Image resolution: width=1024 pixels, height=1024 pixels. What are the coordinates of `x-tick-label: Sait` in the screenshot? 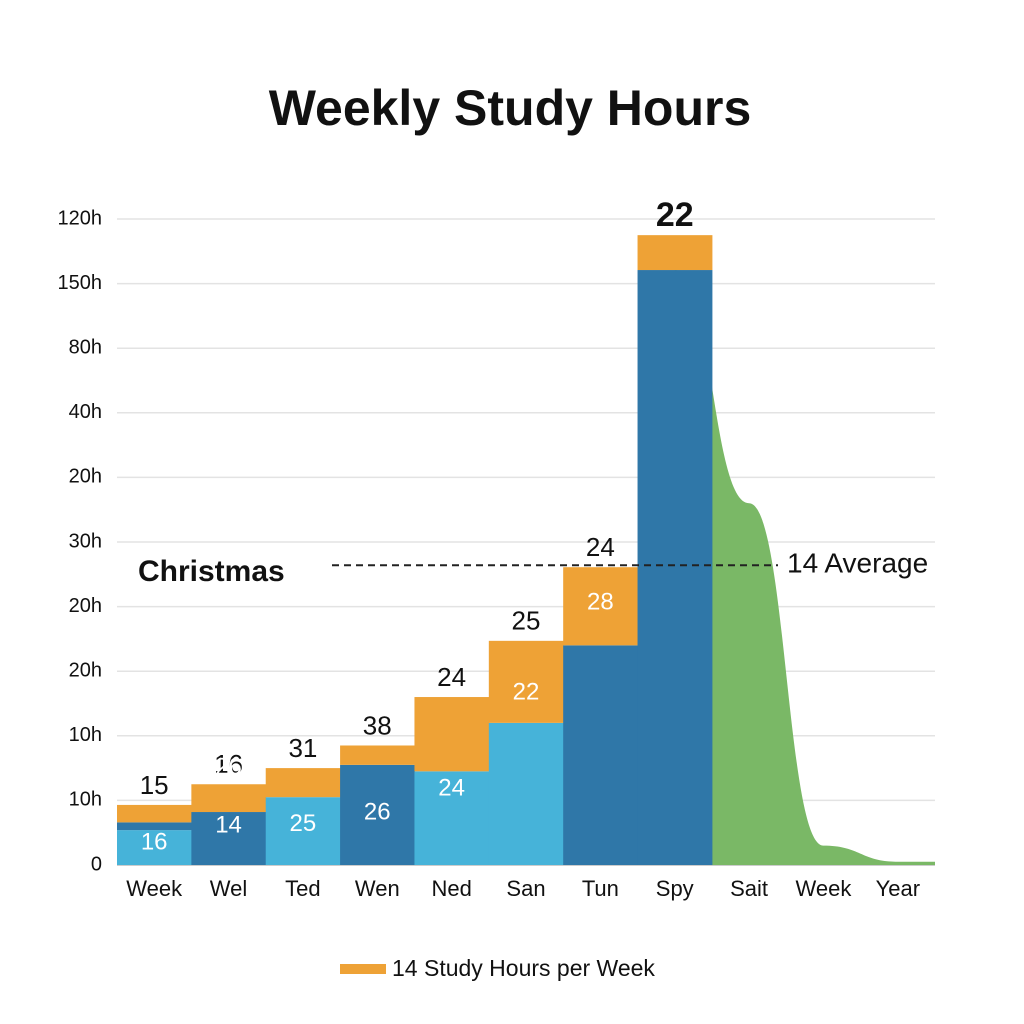 It's located at (749, 888).